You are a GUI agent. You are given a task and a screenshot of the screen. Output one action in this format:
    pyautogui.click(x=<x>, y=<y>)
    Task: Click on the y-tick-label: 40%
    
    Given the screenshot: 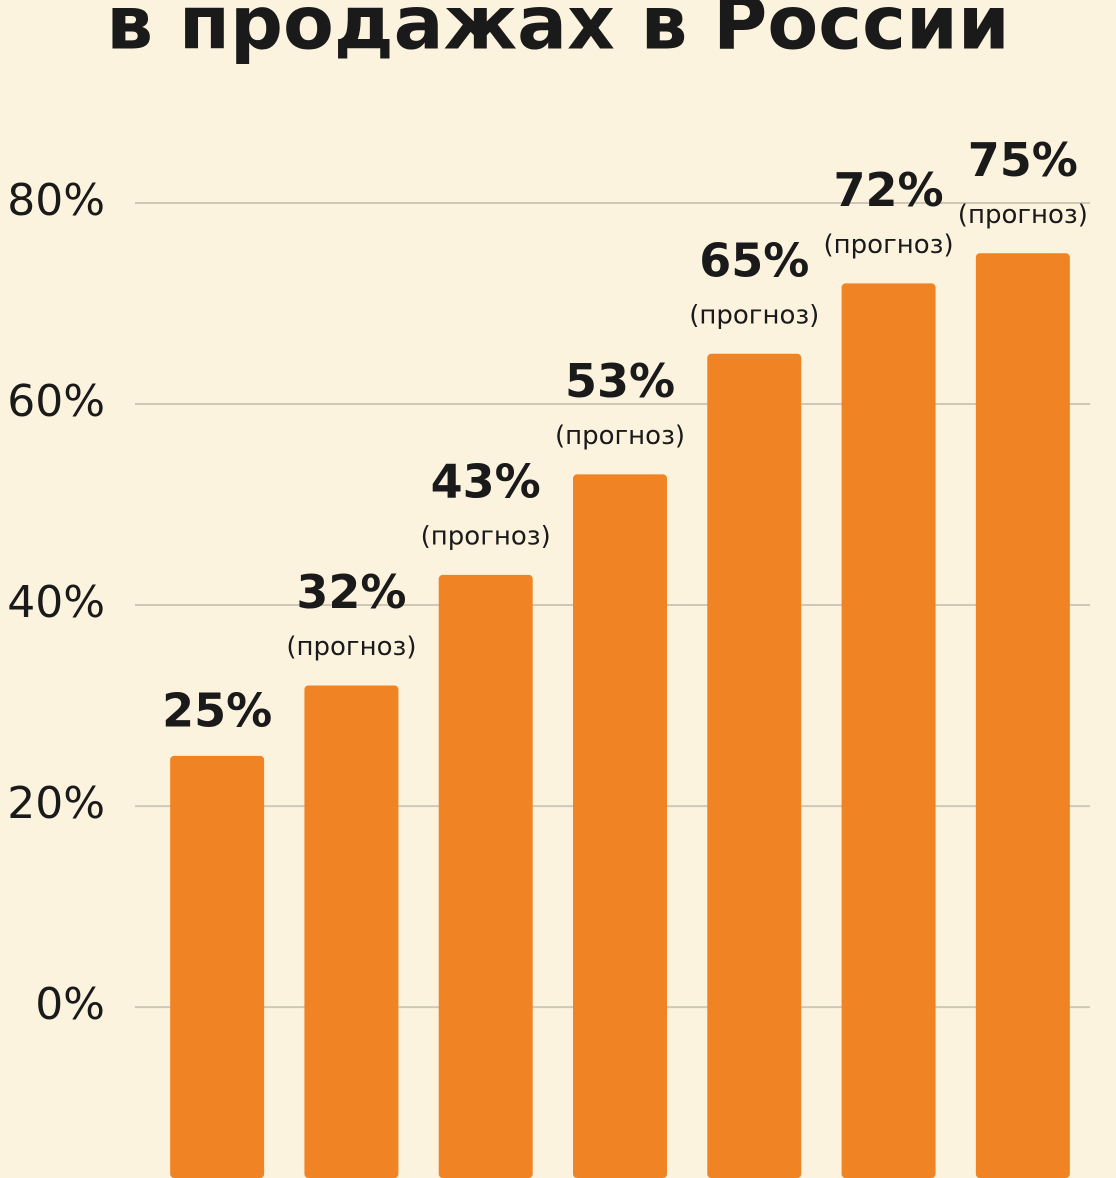 What is the action you would take?
    pyautogui.click(x=56, y=602)
    